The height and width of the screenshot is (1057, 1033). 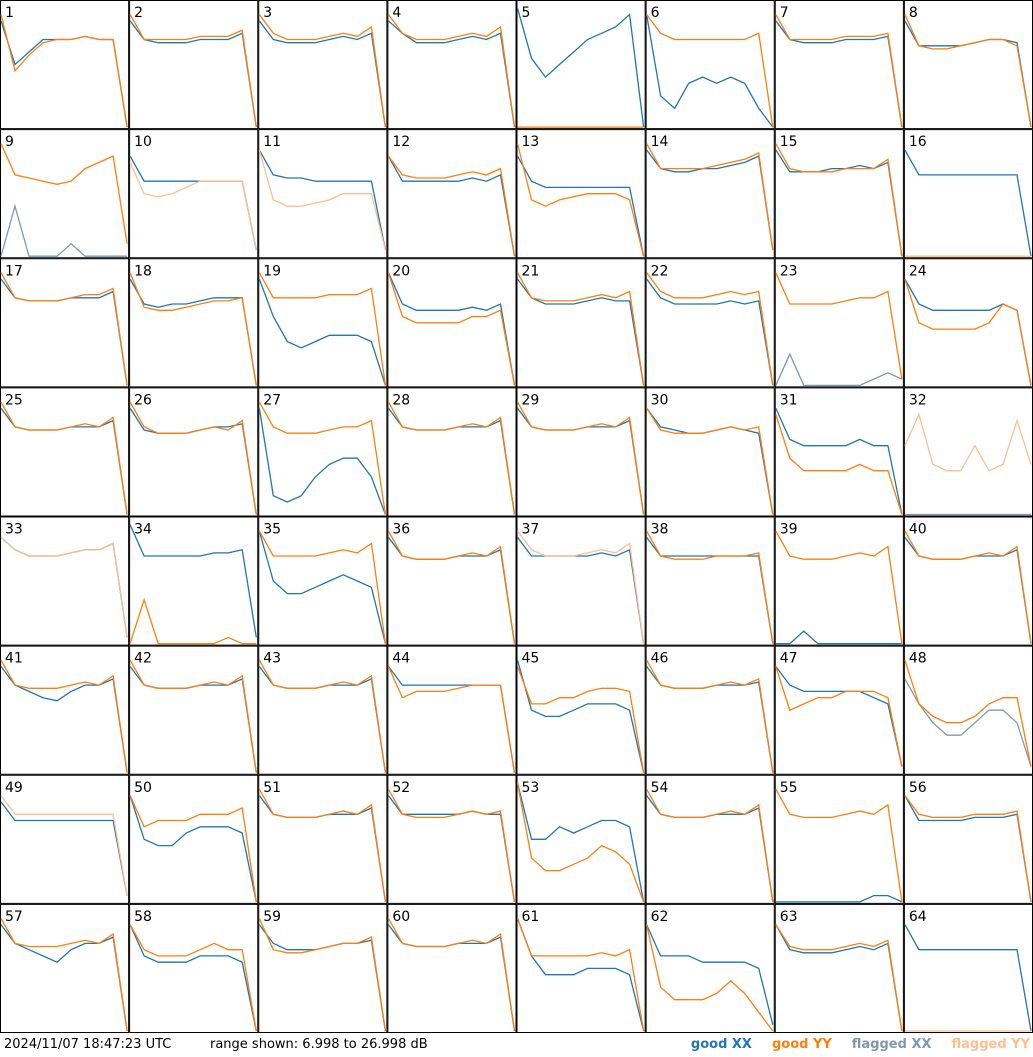 I want to click on panel-label: 20, so click(x=401, y=271).